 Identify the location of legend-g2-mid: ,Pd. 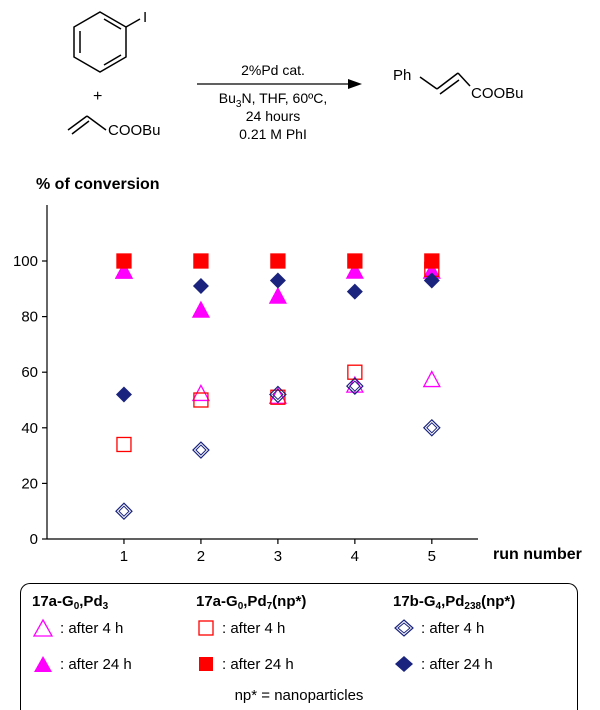
(255, 601).